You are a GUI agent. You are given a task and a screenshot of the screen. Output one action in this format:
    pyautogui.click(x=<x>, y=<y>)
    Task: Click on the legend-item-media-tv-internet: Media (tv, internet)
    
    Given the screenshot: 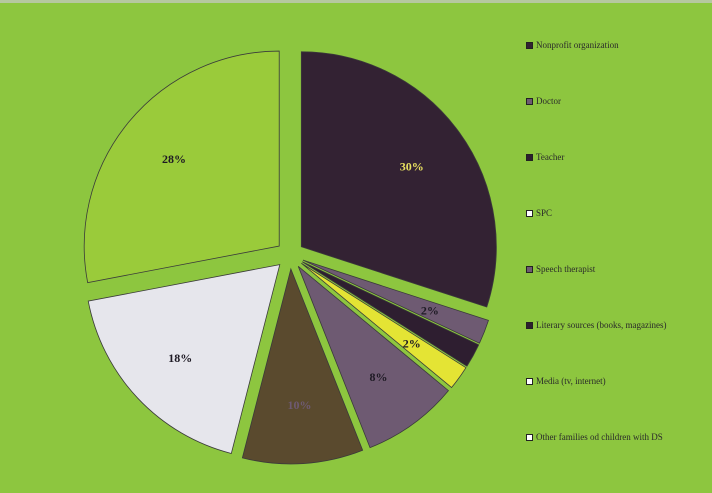 What is the action you would take?
    pyautogui.click(x=566, y=381)
    